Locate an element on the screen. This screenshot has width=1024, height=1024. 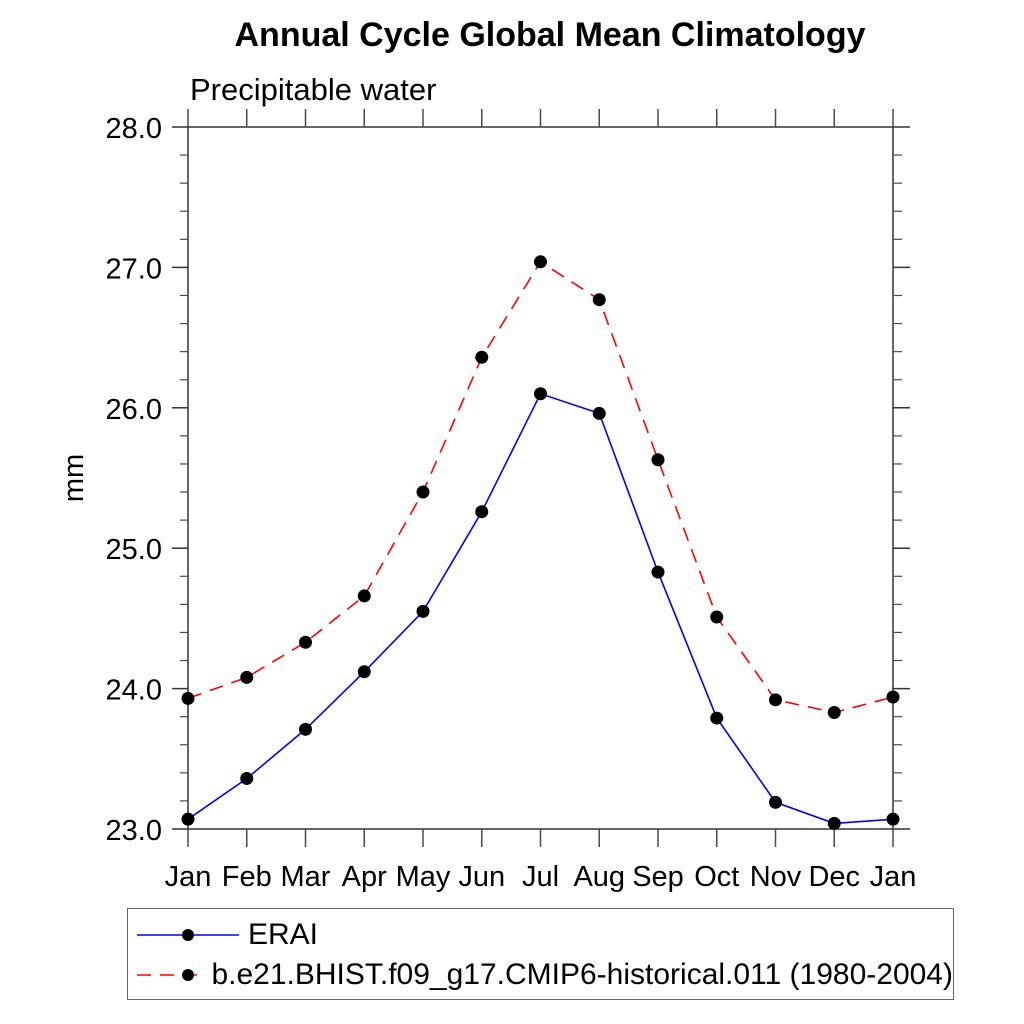
x-tick-label: Oct is located at coordinates (716, 877).